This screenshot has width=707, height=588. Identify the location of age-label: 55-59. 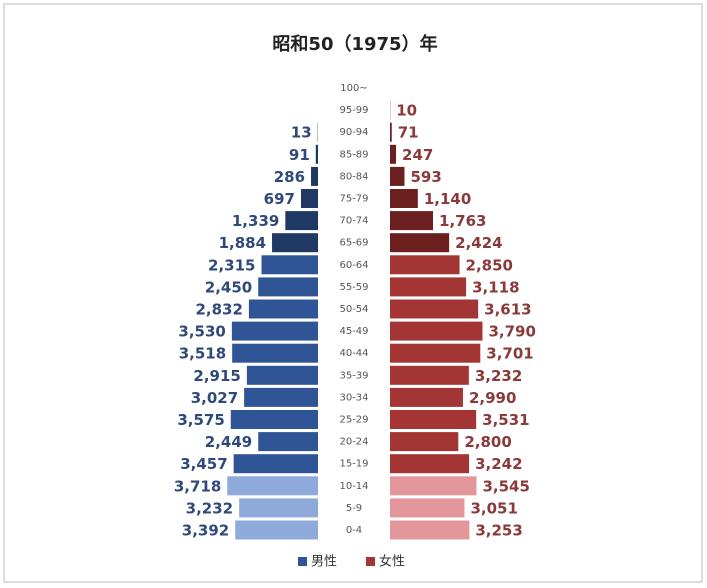
(353, 287).